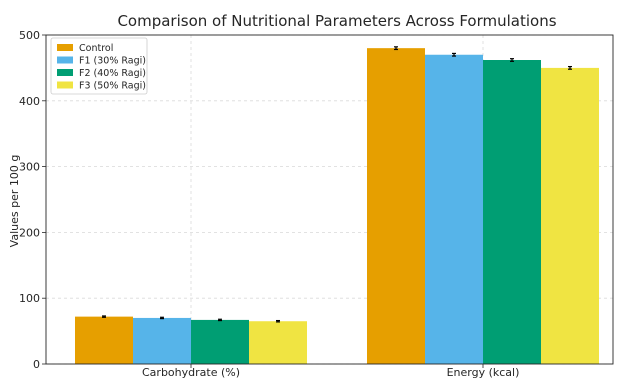 The height and width of the screenshot is (378, 620). I want to click on y-tick-label: 100, so click(29, 298).